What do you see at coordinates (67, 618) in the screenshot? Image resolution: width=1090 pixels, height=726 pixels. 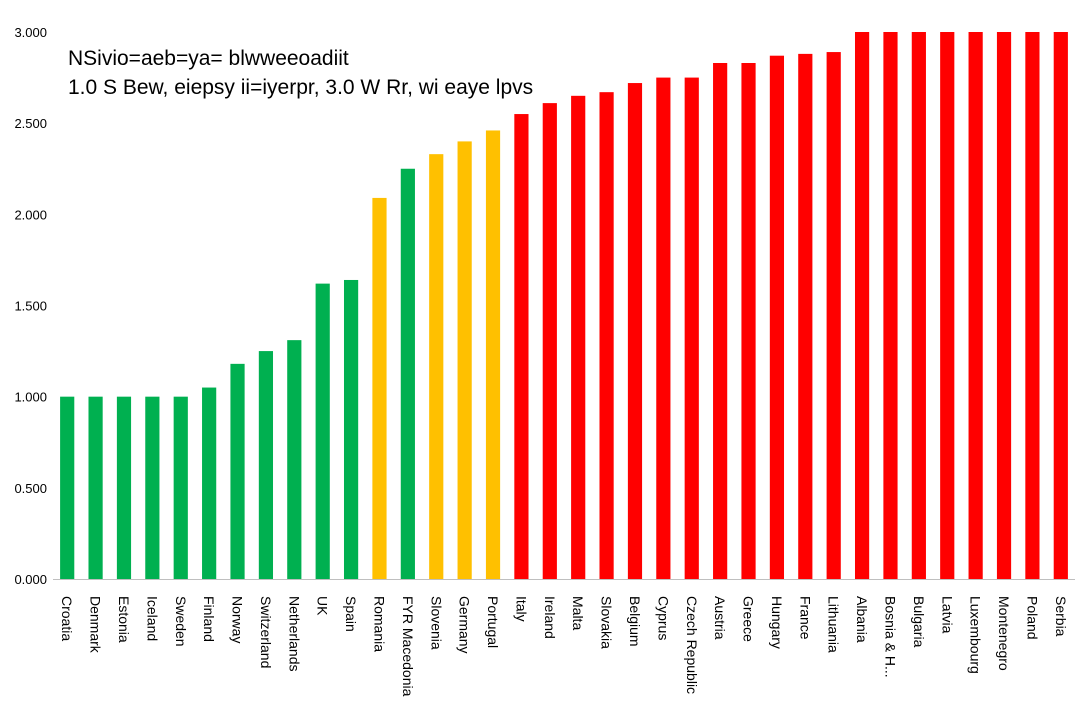 I see `x-tick-label: Croatia` at bounding box center [67, 618].